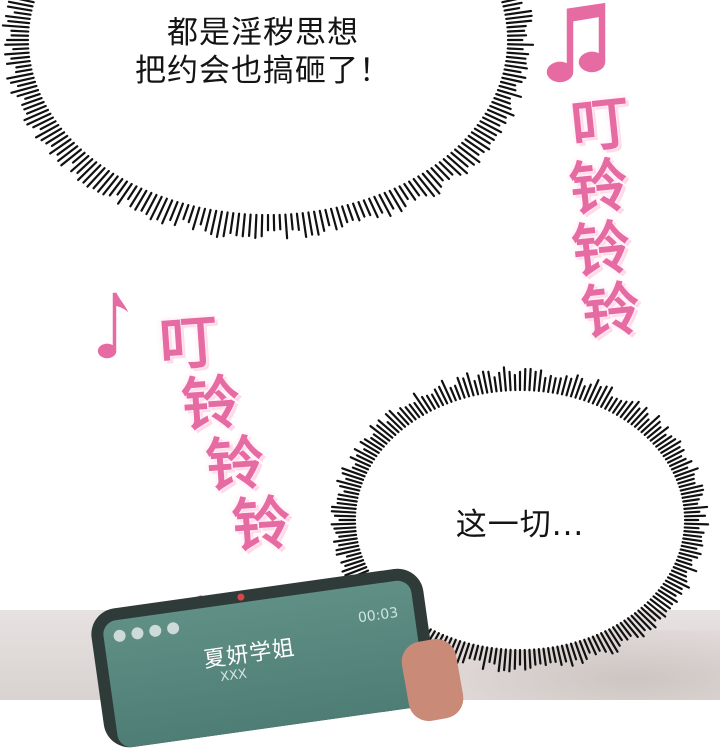 The image size is (720, 751). I want to click on status-bar-icons, so click(146, 632).